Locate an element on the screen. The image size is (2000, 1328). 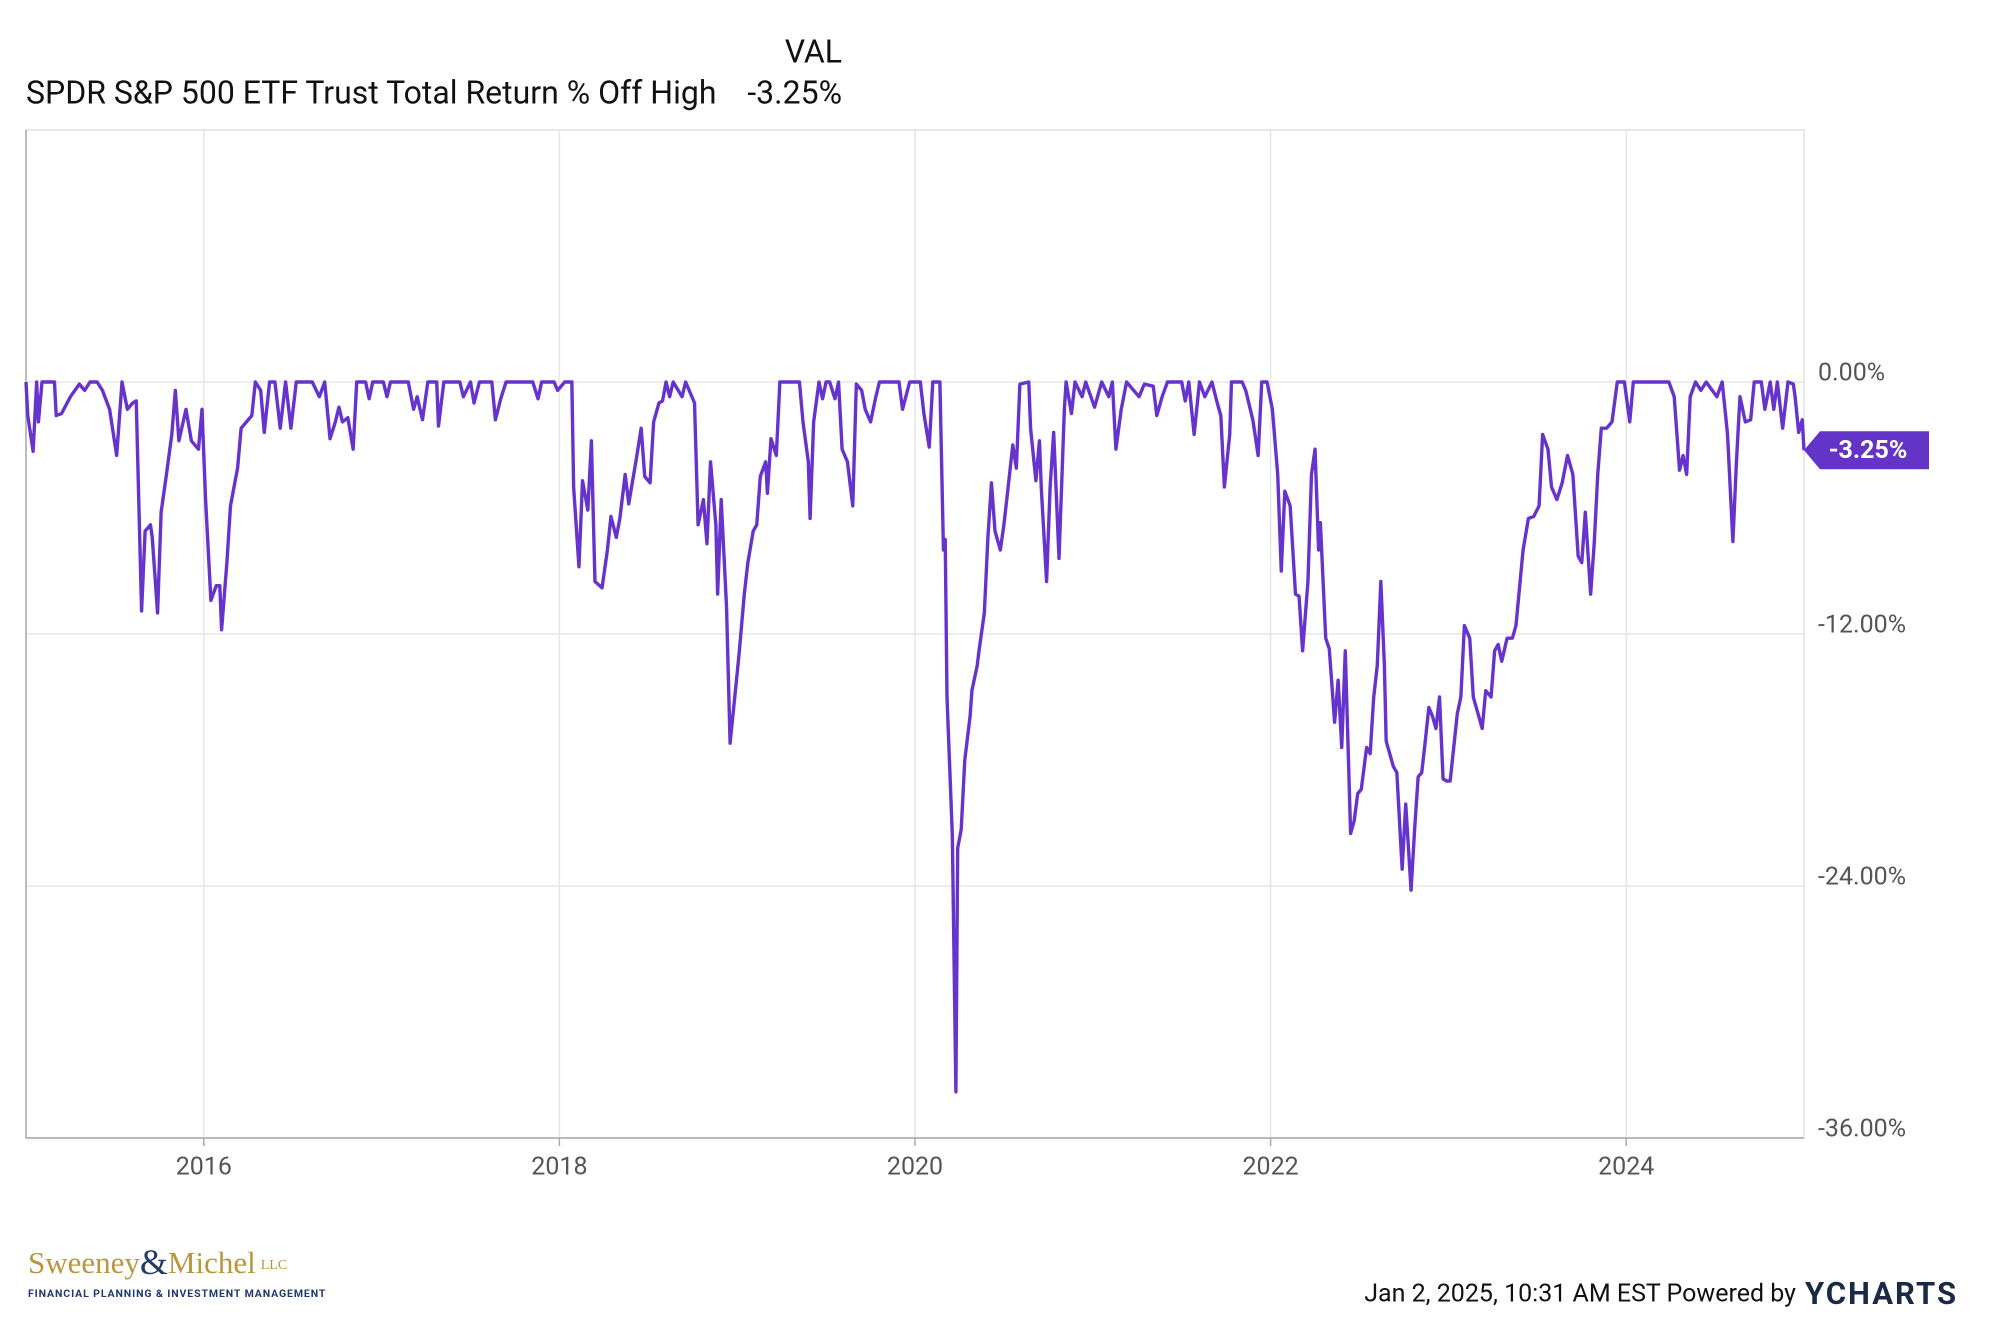
logo-name: Sweeney is located at coordinates (84, 1262).